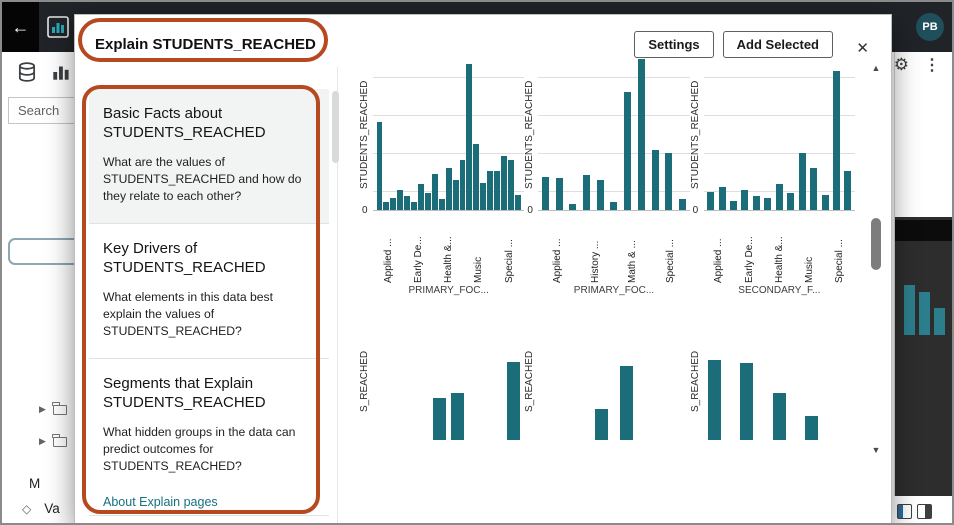 The width and height of the screenshot is (954, 525). Describe the element at coordinates (901, 64) in the screenshot. I see `gear-icon: ⚙` at that location.